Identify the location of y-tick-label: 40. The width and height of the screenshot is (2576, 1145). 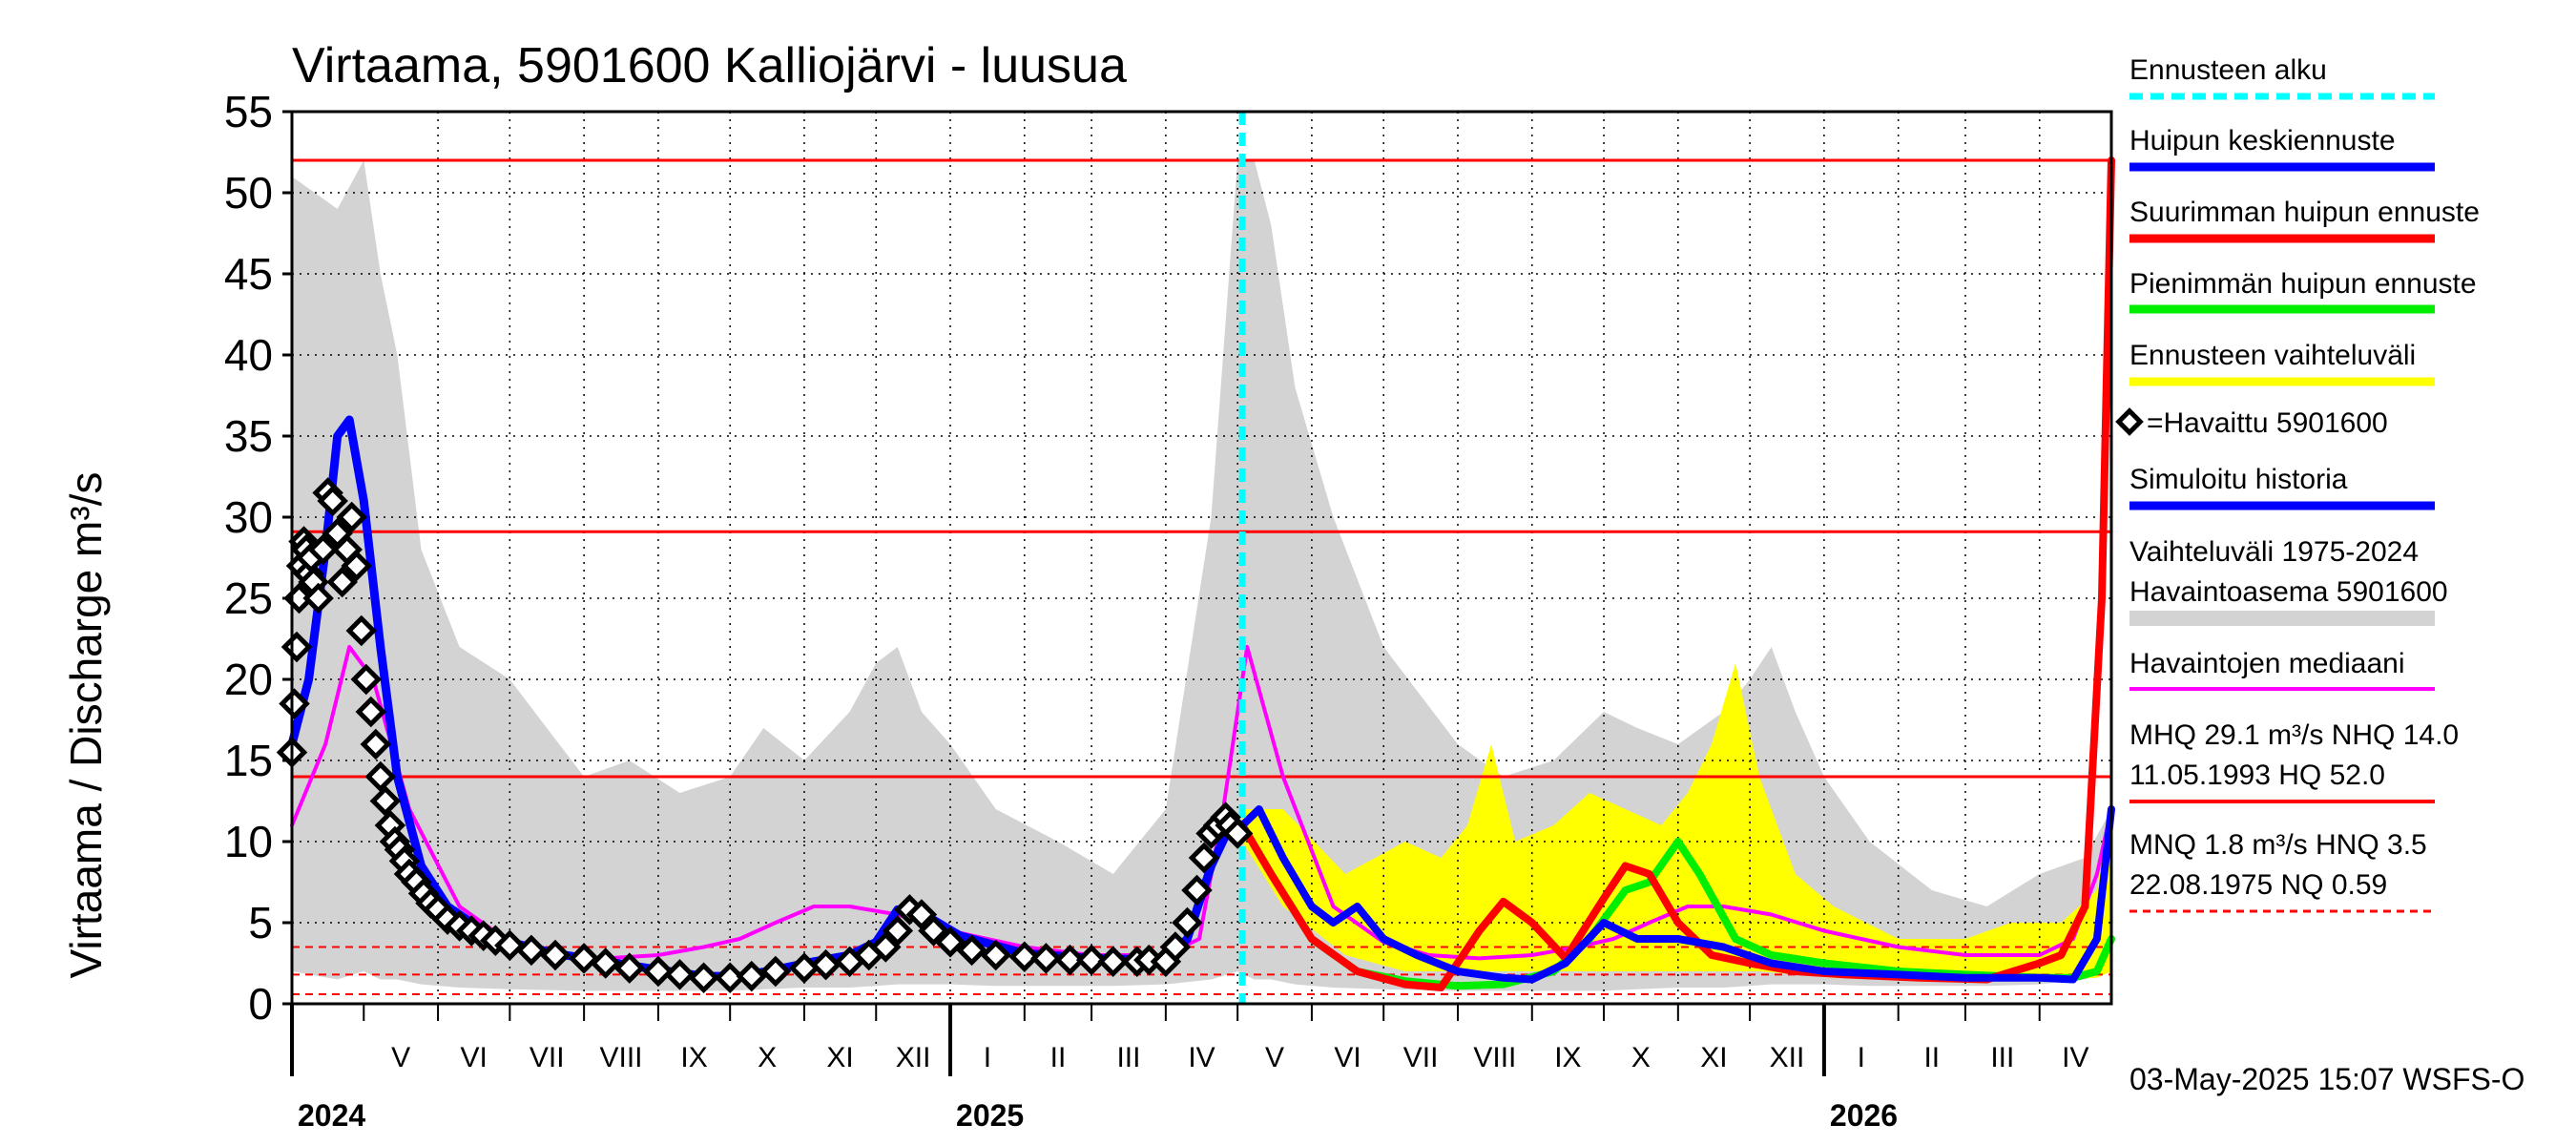
(248, 355).